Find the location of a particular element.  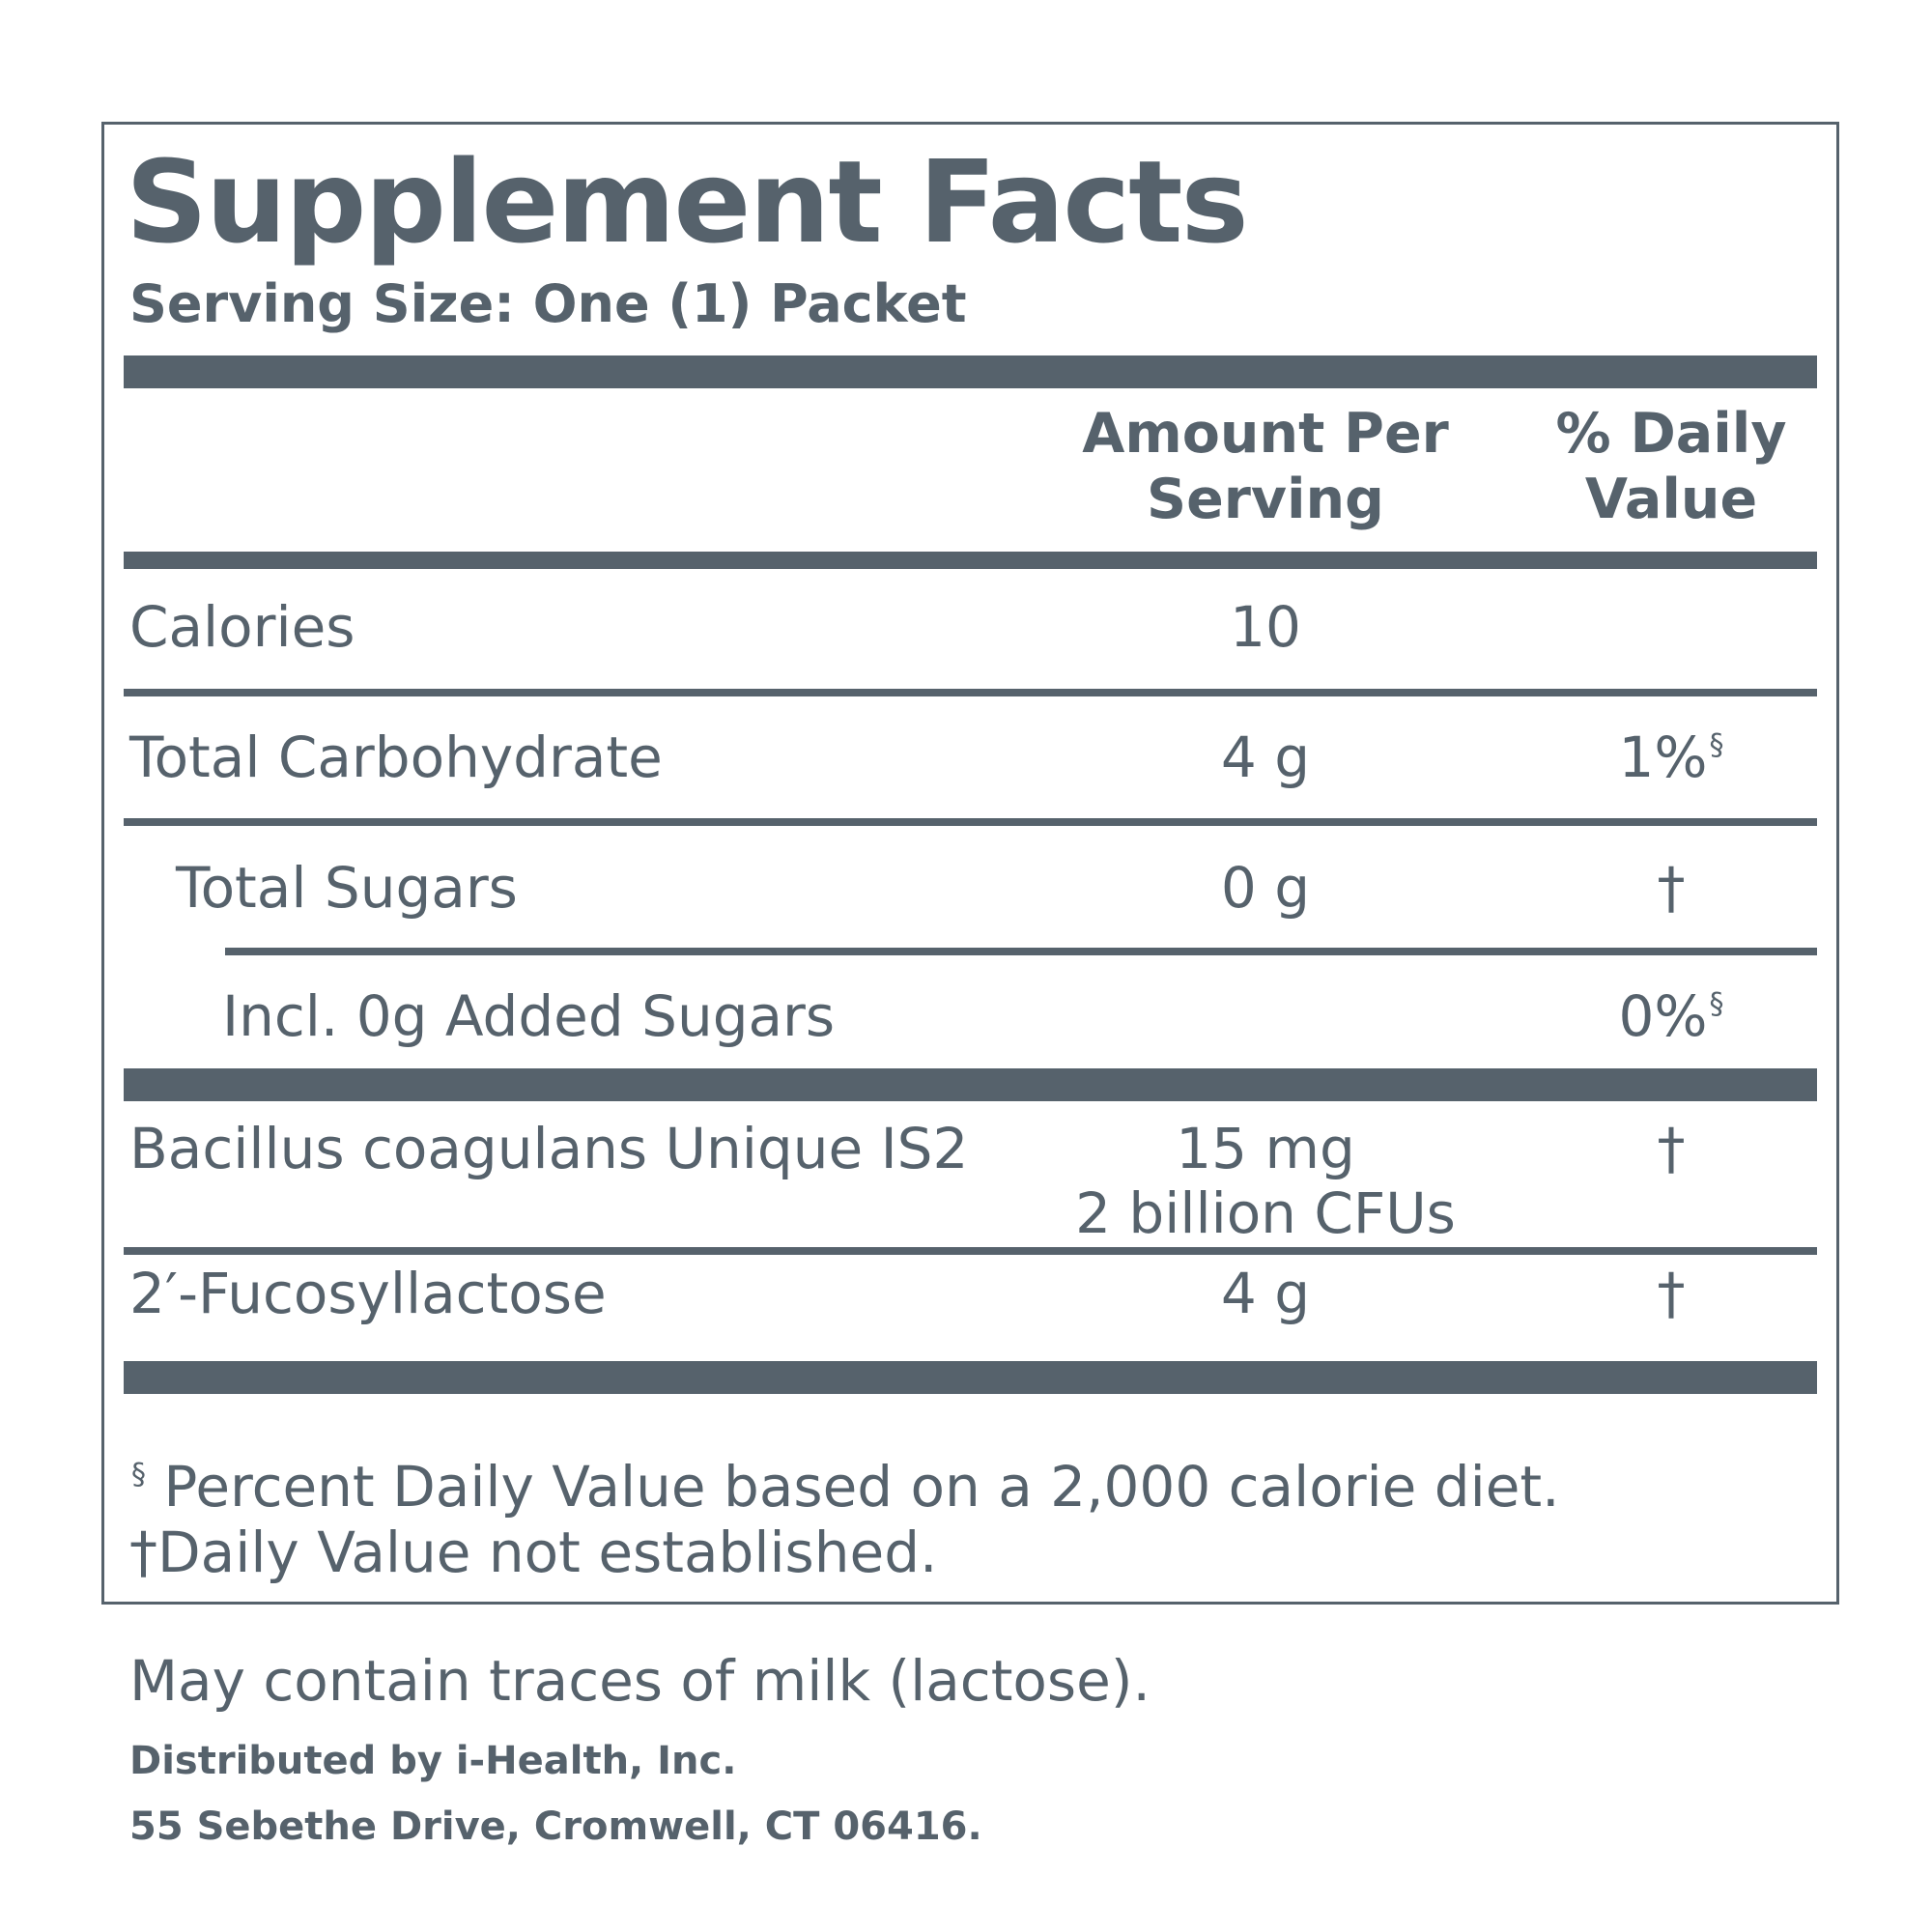

row-total-carbohydrate-dv: 1%§ is located at coordinates (1671, 757).